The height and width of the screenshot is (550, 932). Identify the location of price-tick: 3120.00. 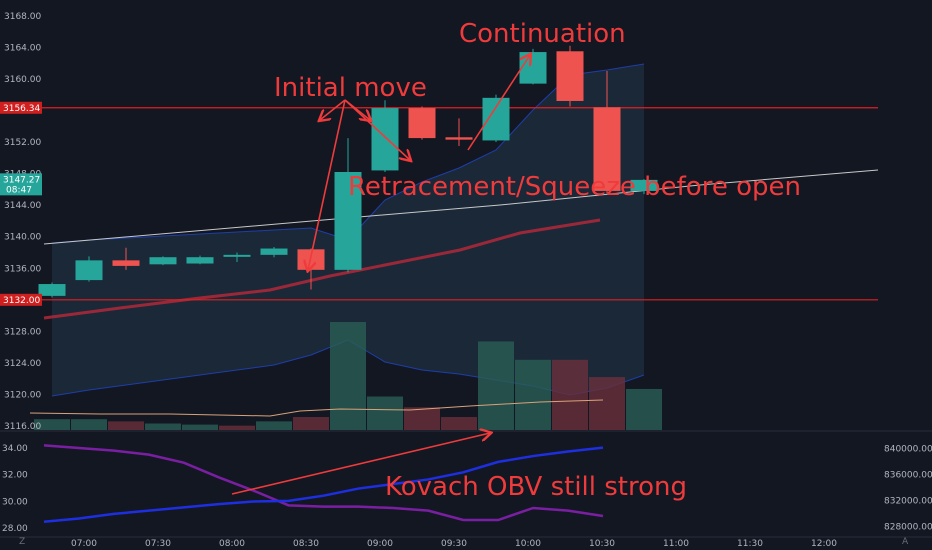
(22, 395).